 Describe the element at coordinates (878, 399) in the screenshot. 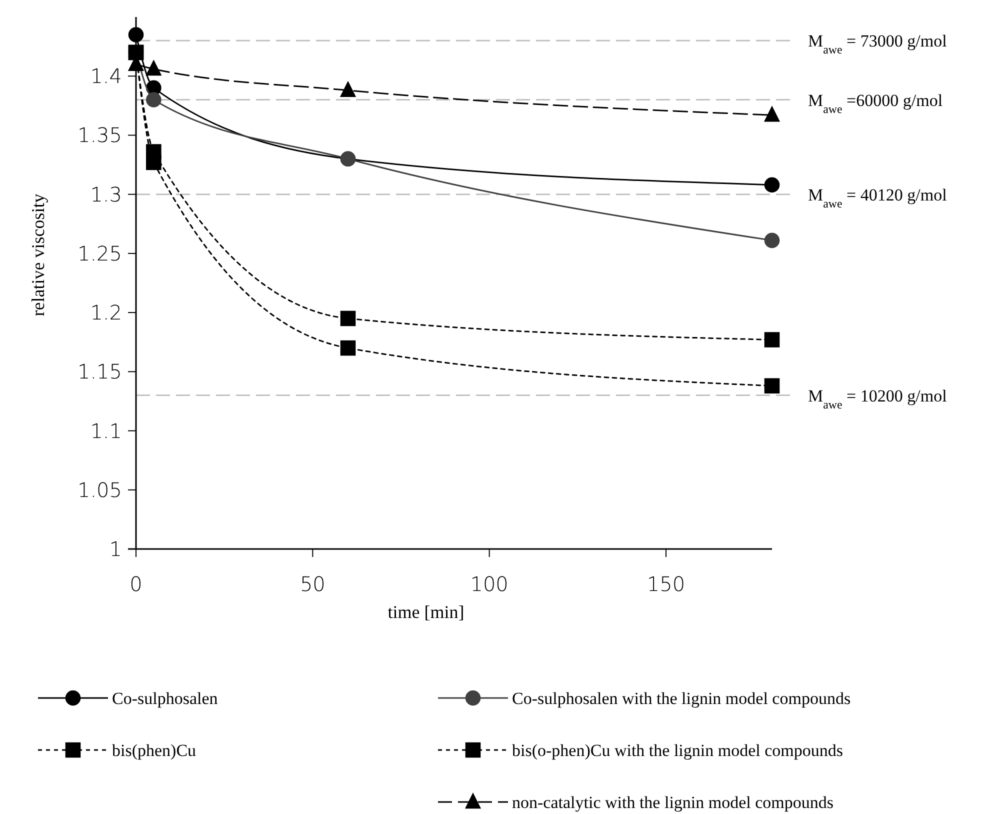

I see `text: M$_{awe}$ = 10200 g/mol` at that location.